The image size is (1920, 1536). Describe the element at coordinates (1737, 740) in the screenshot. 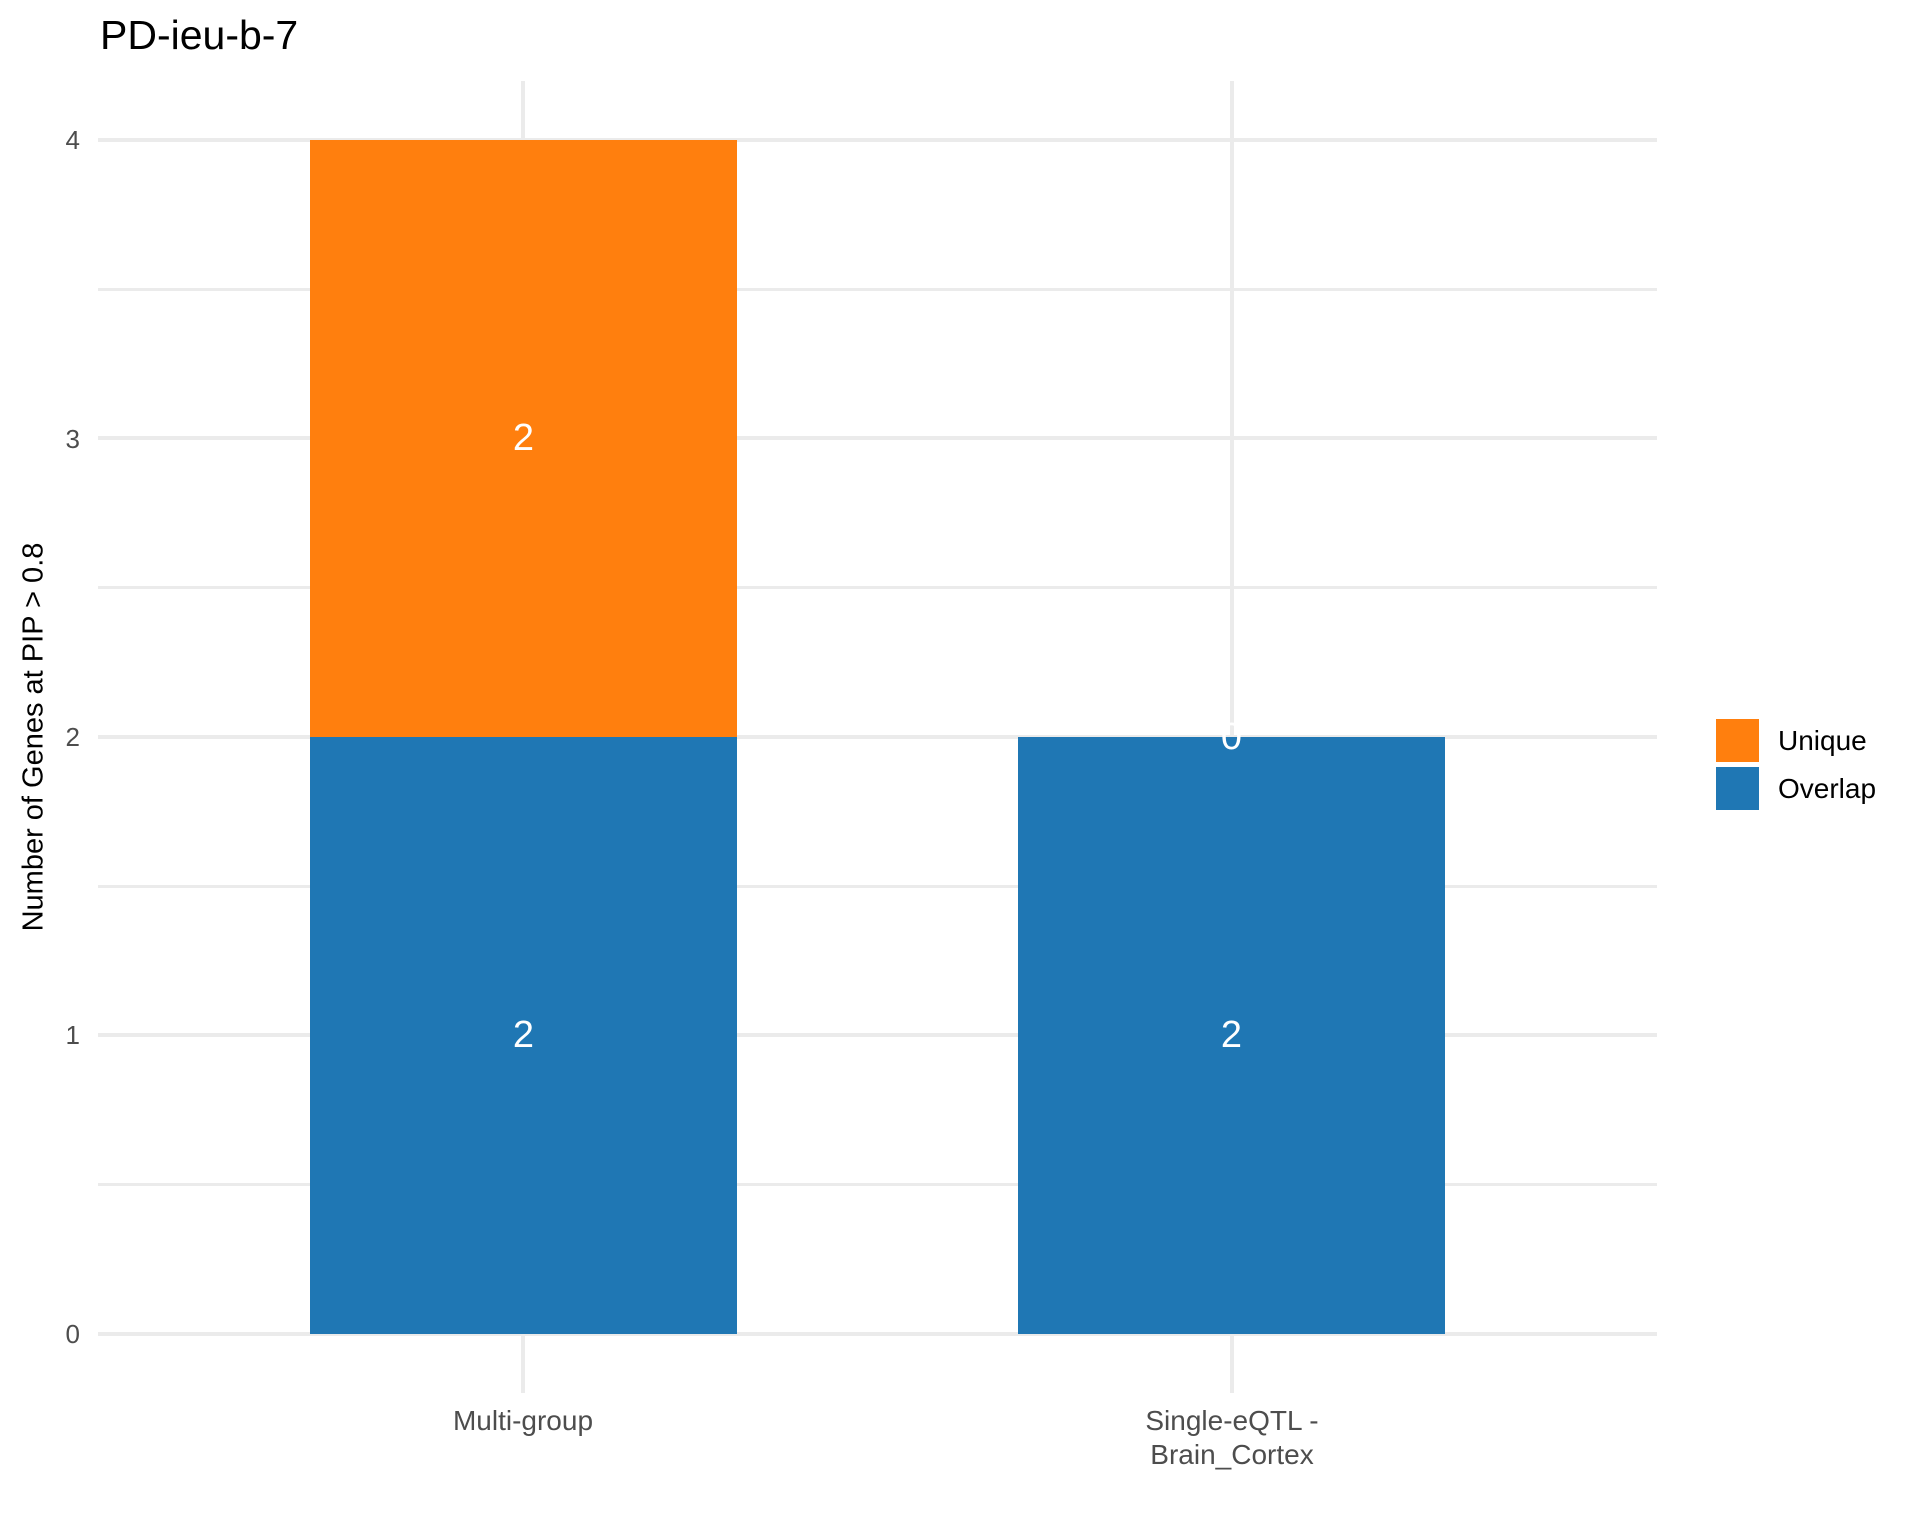

I see `legend-swatch-unique-icon` at that location.